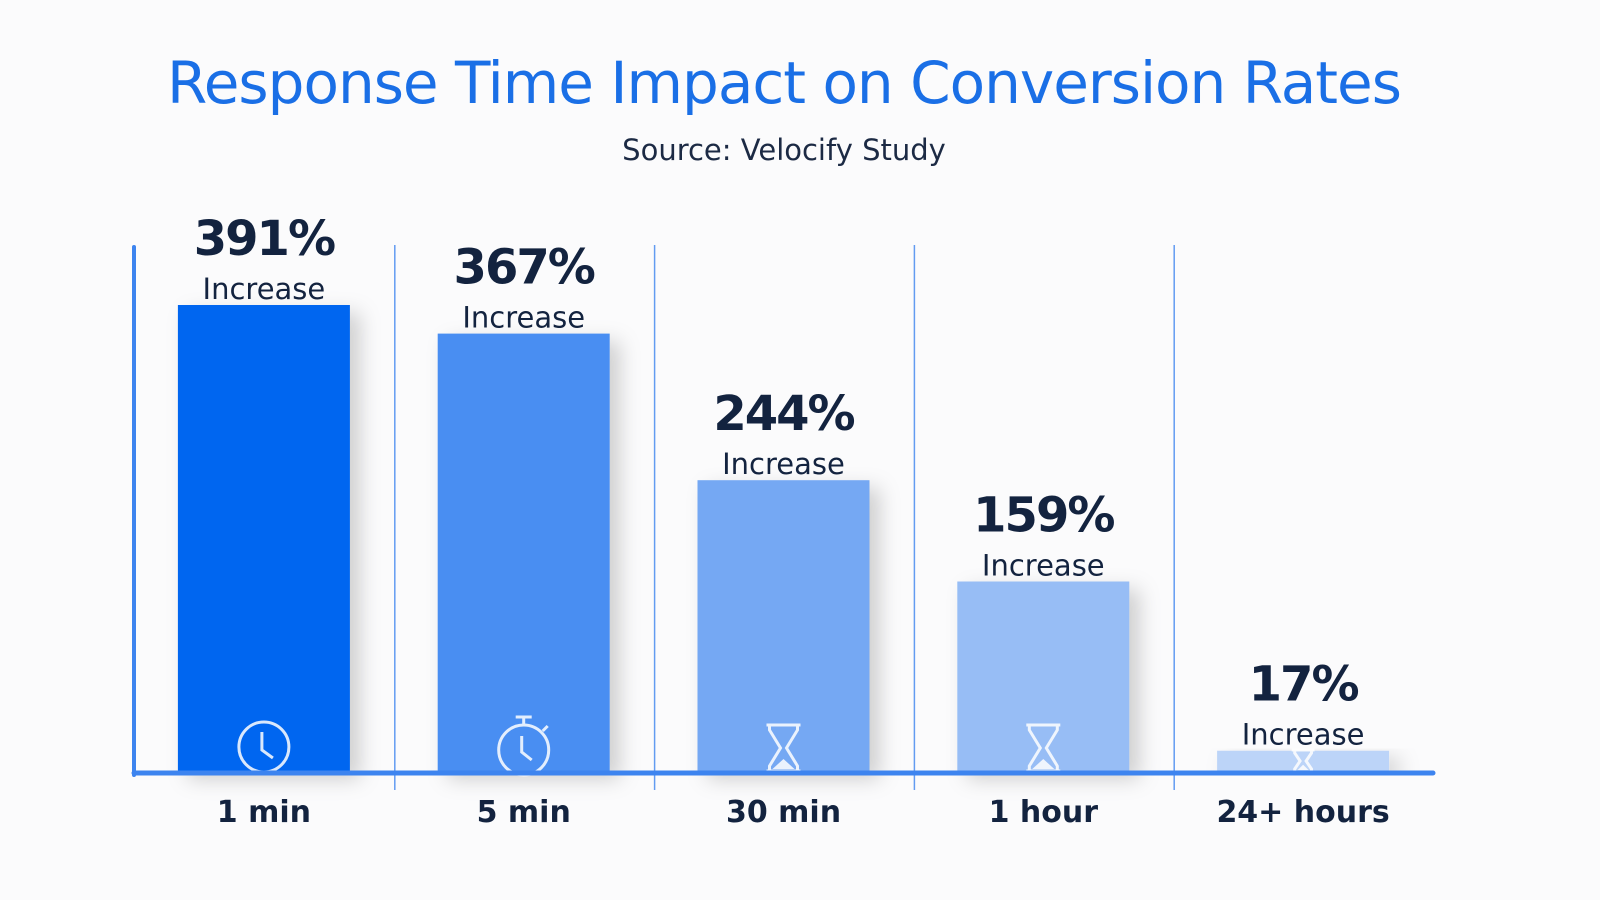 Image resolution: width=1600 pixels, height=900 pixels. I want to click on x-tick-label: 1 hour, so click(1044, 812).